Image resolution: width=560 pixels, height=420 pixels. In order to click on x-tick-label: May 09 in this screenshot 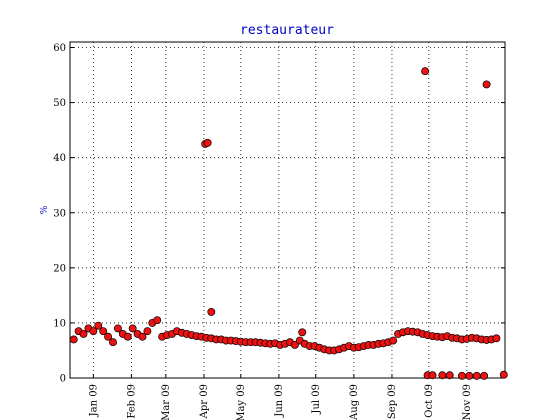, I will do `click(241, 402)`.